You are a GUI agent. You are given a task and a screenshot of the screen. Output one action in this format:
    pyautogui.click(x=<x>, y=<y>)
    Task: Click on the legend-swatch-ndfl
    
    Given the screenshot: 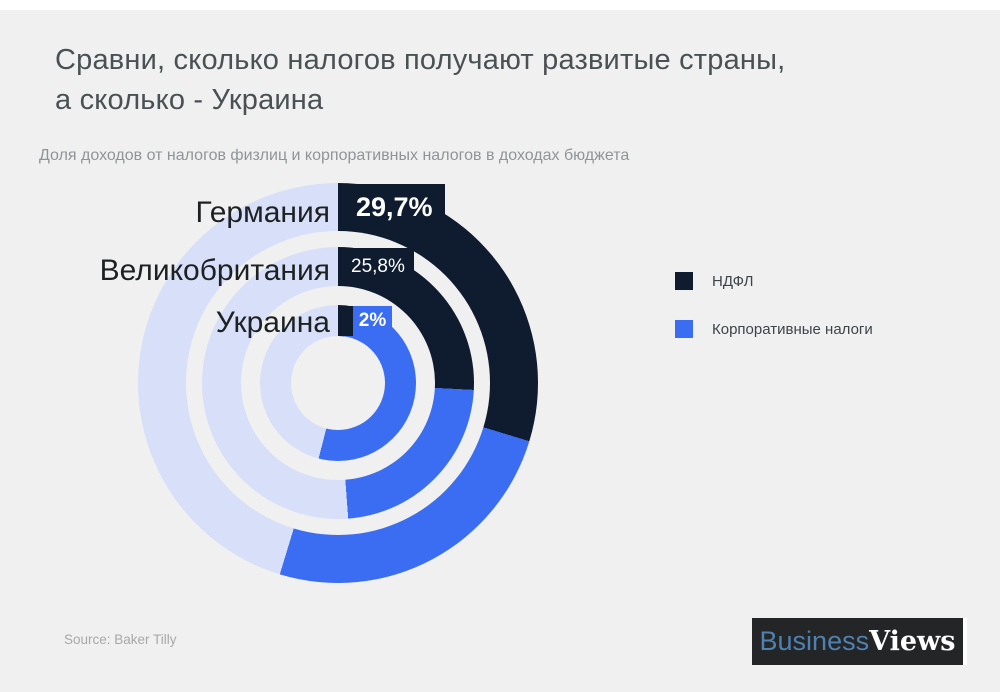 What is the action you would take?
    pyautogui.click(x=684, y=281)
    